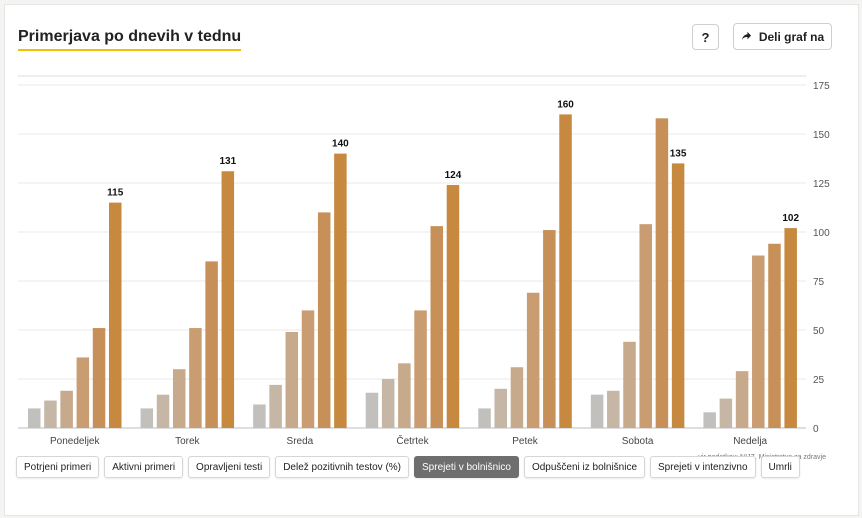 The height and width of the screenshot is (518, 862). Describe the element at coordinates (746, 36) in the screenshot. I see `share-arrow-icon` at that location.